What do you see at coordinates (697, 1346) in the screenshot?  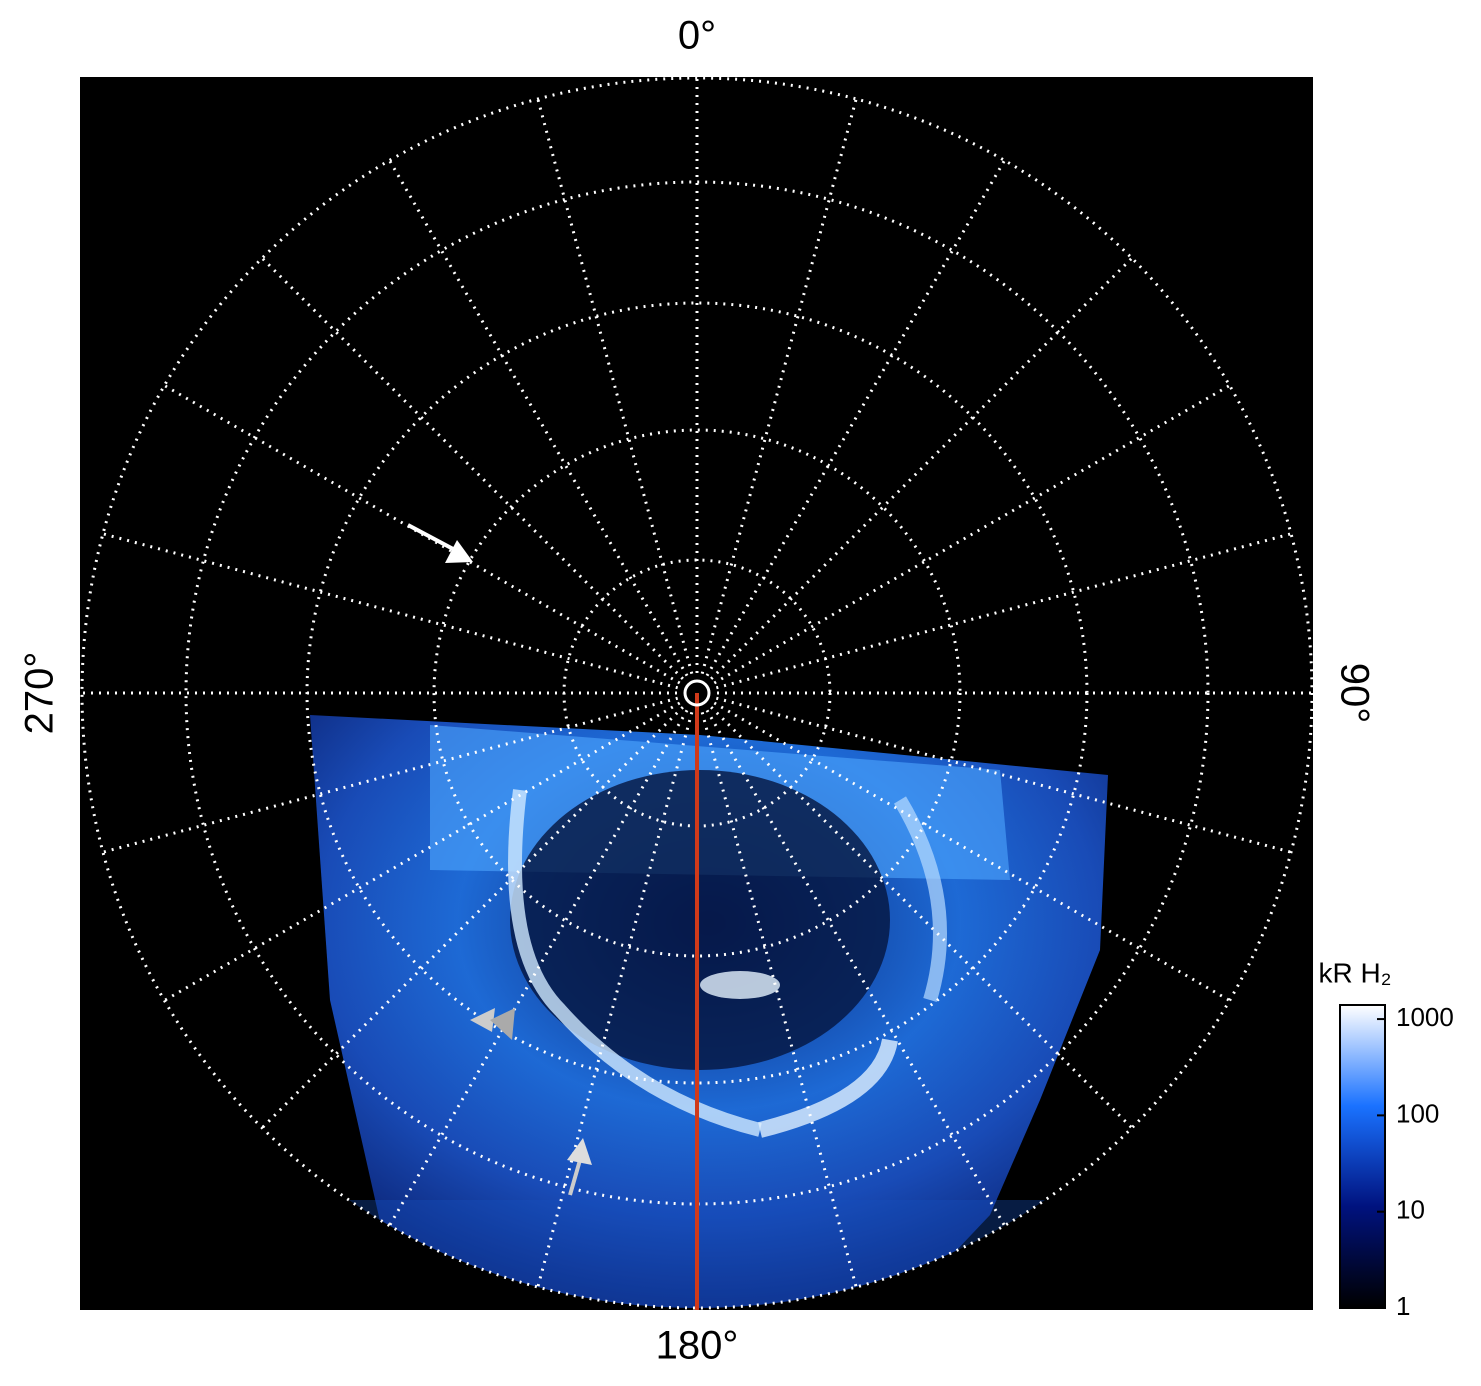 I see `angle-label: 180°` at bounding box center [697, 1346].